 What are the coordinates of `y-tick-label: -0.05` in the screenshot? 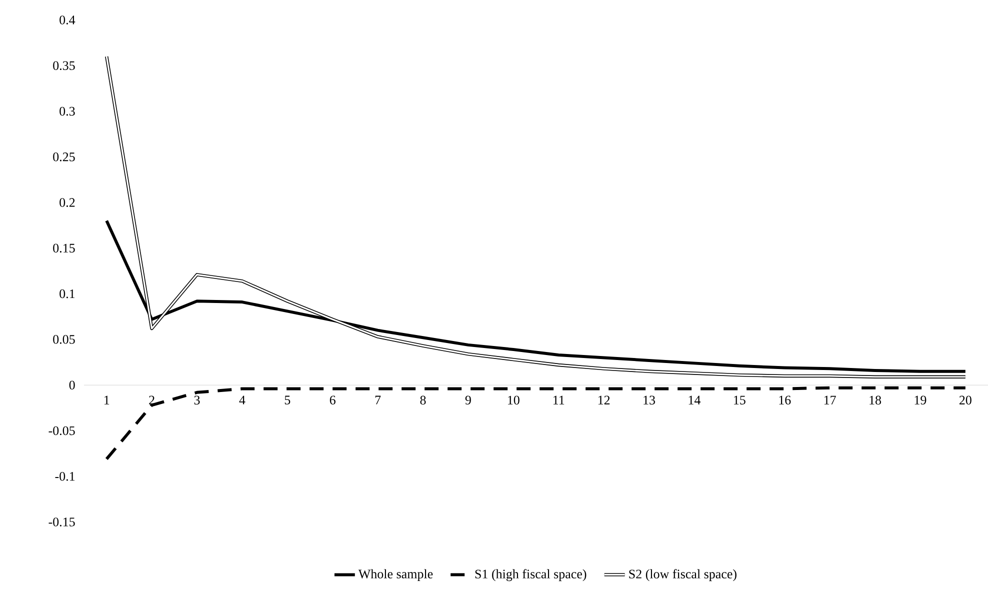 It's located at (61, 431).